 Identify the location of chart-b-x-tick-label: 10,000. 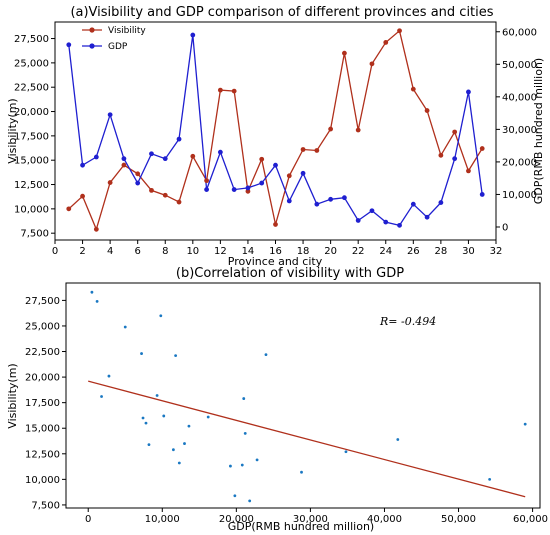
(162, 519).